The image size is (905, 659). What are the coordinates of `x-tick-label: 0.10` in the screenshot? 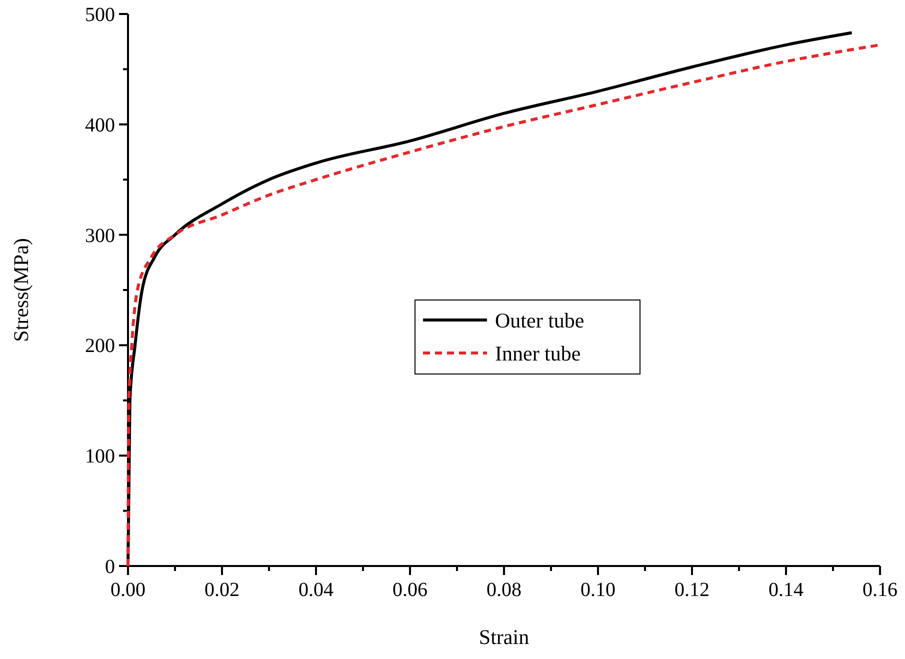 It's located at (598, 590).